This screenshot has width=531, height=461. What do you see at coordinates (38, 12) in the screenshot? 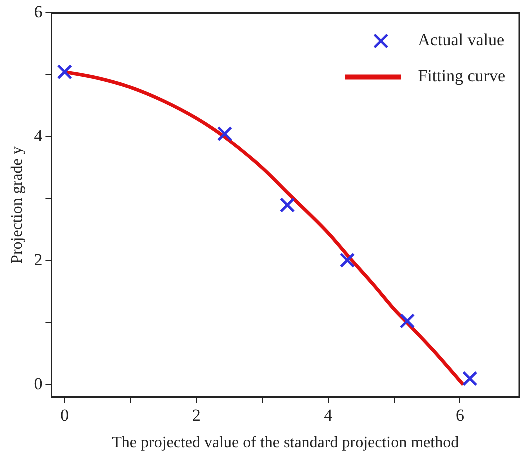
I see `y-tick-label: 6` at bounding box center [38, 12].